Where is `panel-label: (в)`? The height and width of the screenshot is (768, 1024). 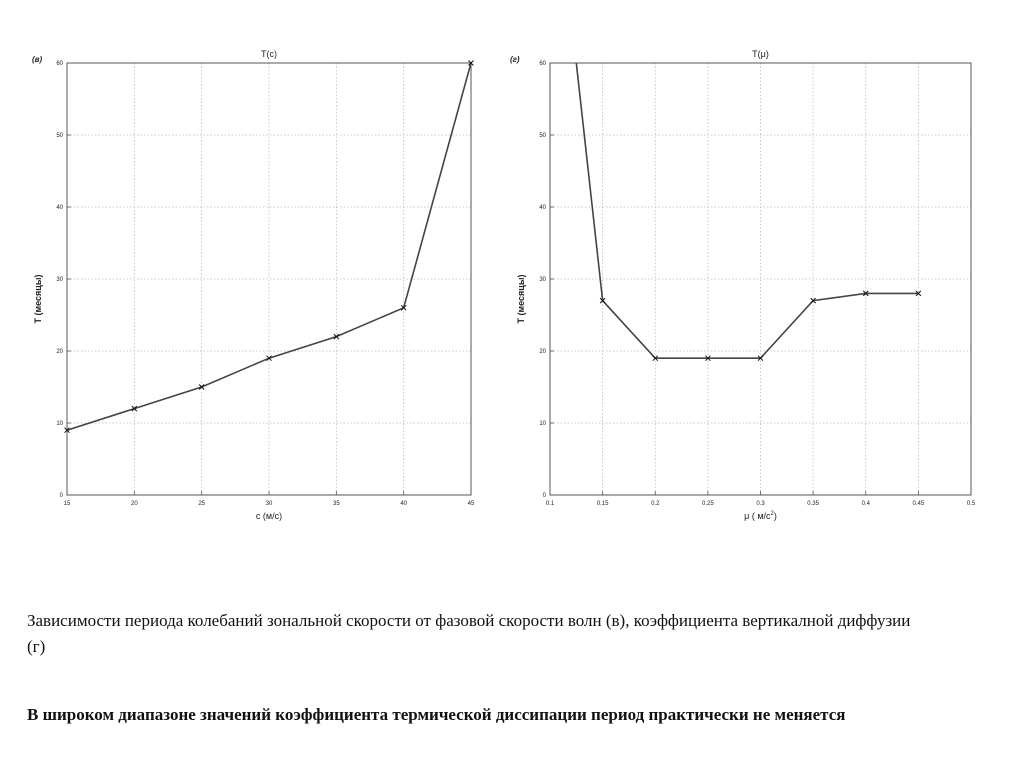
panel-label: (в) is located at coordinates (37, 59).